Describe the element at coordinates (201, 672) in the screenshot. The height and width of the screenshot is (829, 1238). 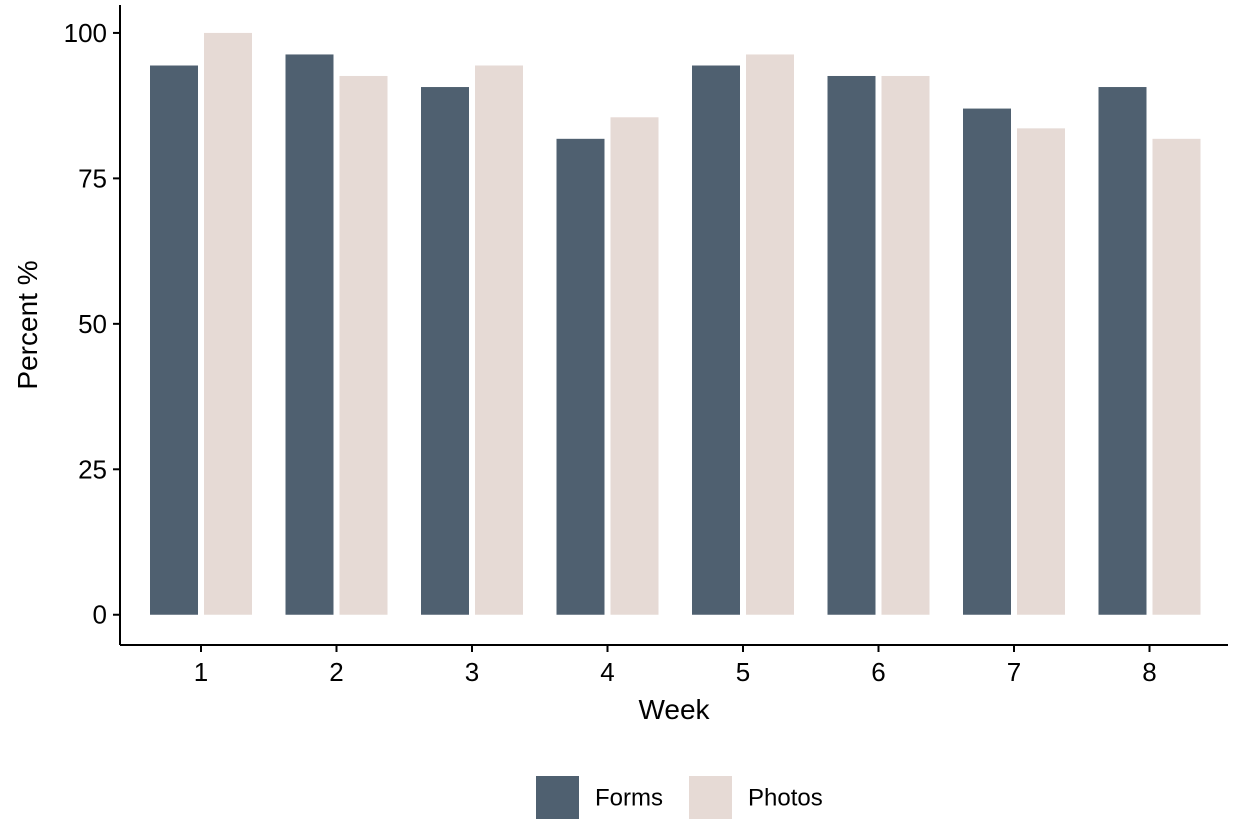
I see `x-tick-label-1: 1` at that location.